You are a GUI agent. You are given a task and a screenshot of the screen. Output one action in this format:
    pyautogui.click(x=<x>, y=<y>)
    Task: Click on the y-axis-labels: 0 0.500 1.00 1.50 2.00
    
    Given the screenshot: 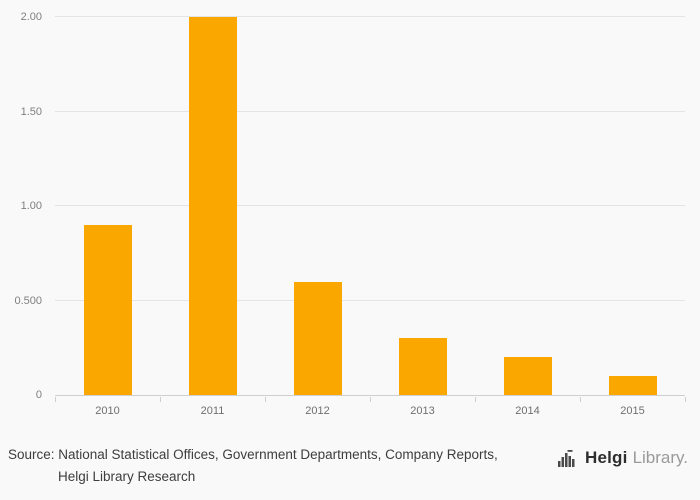 What is the action you would take?
    pyautogui.click(x=25, y=210)
    